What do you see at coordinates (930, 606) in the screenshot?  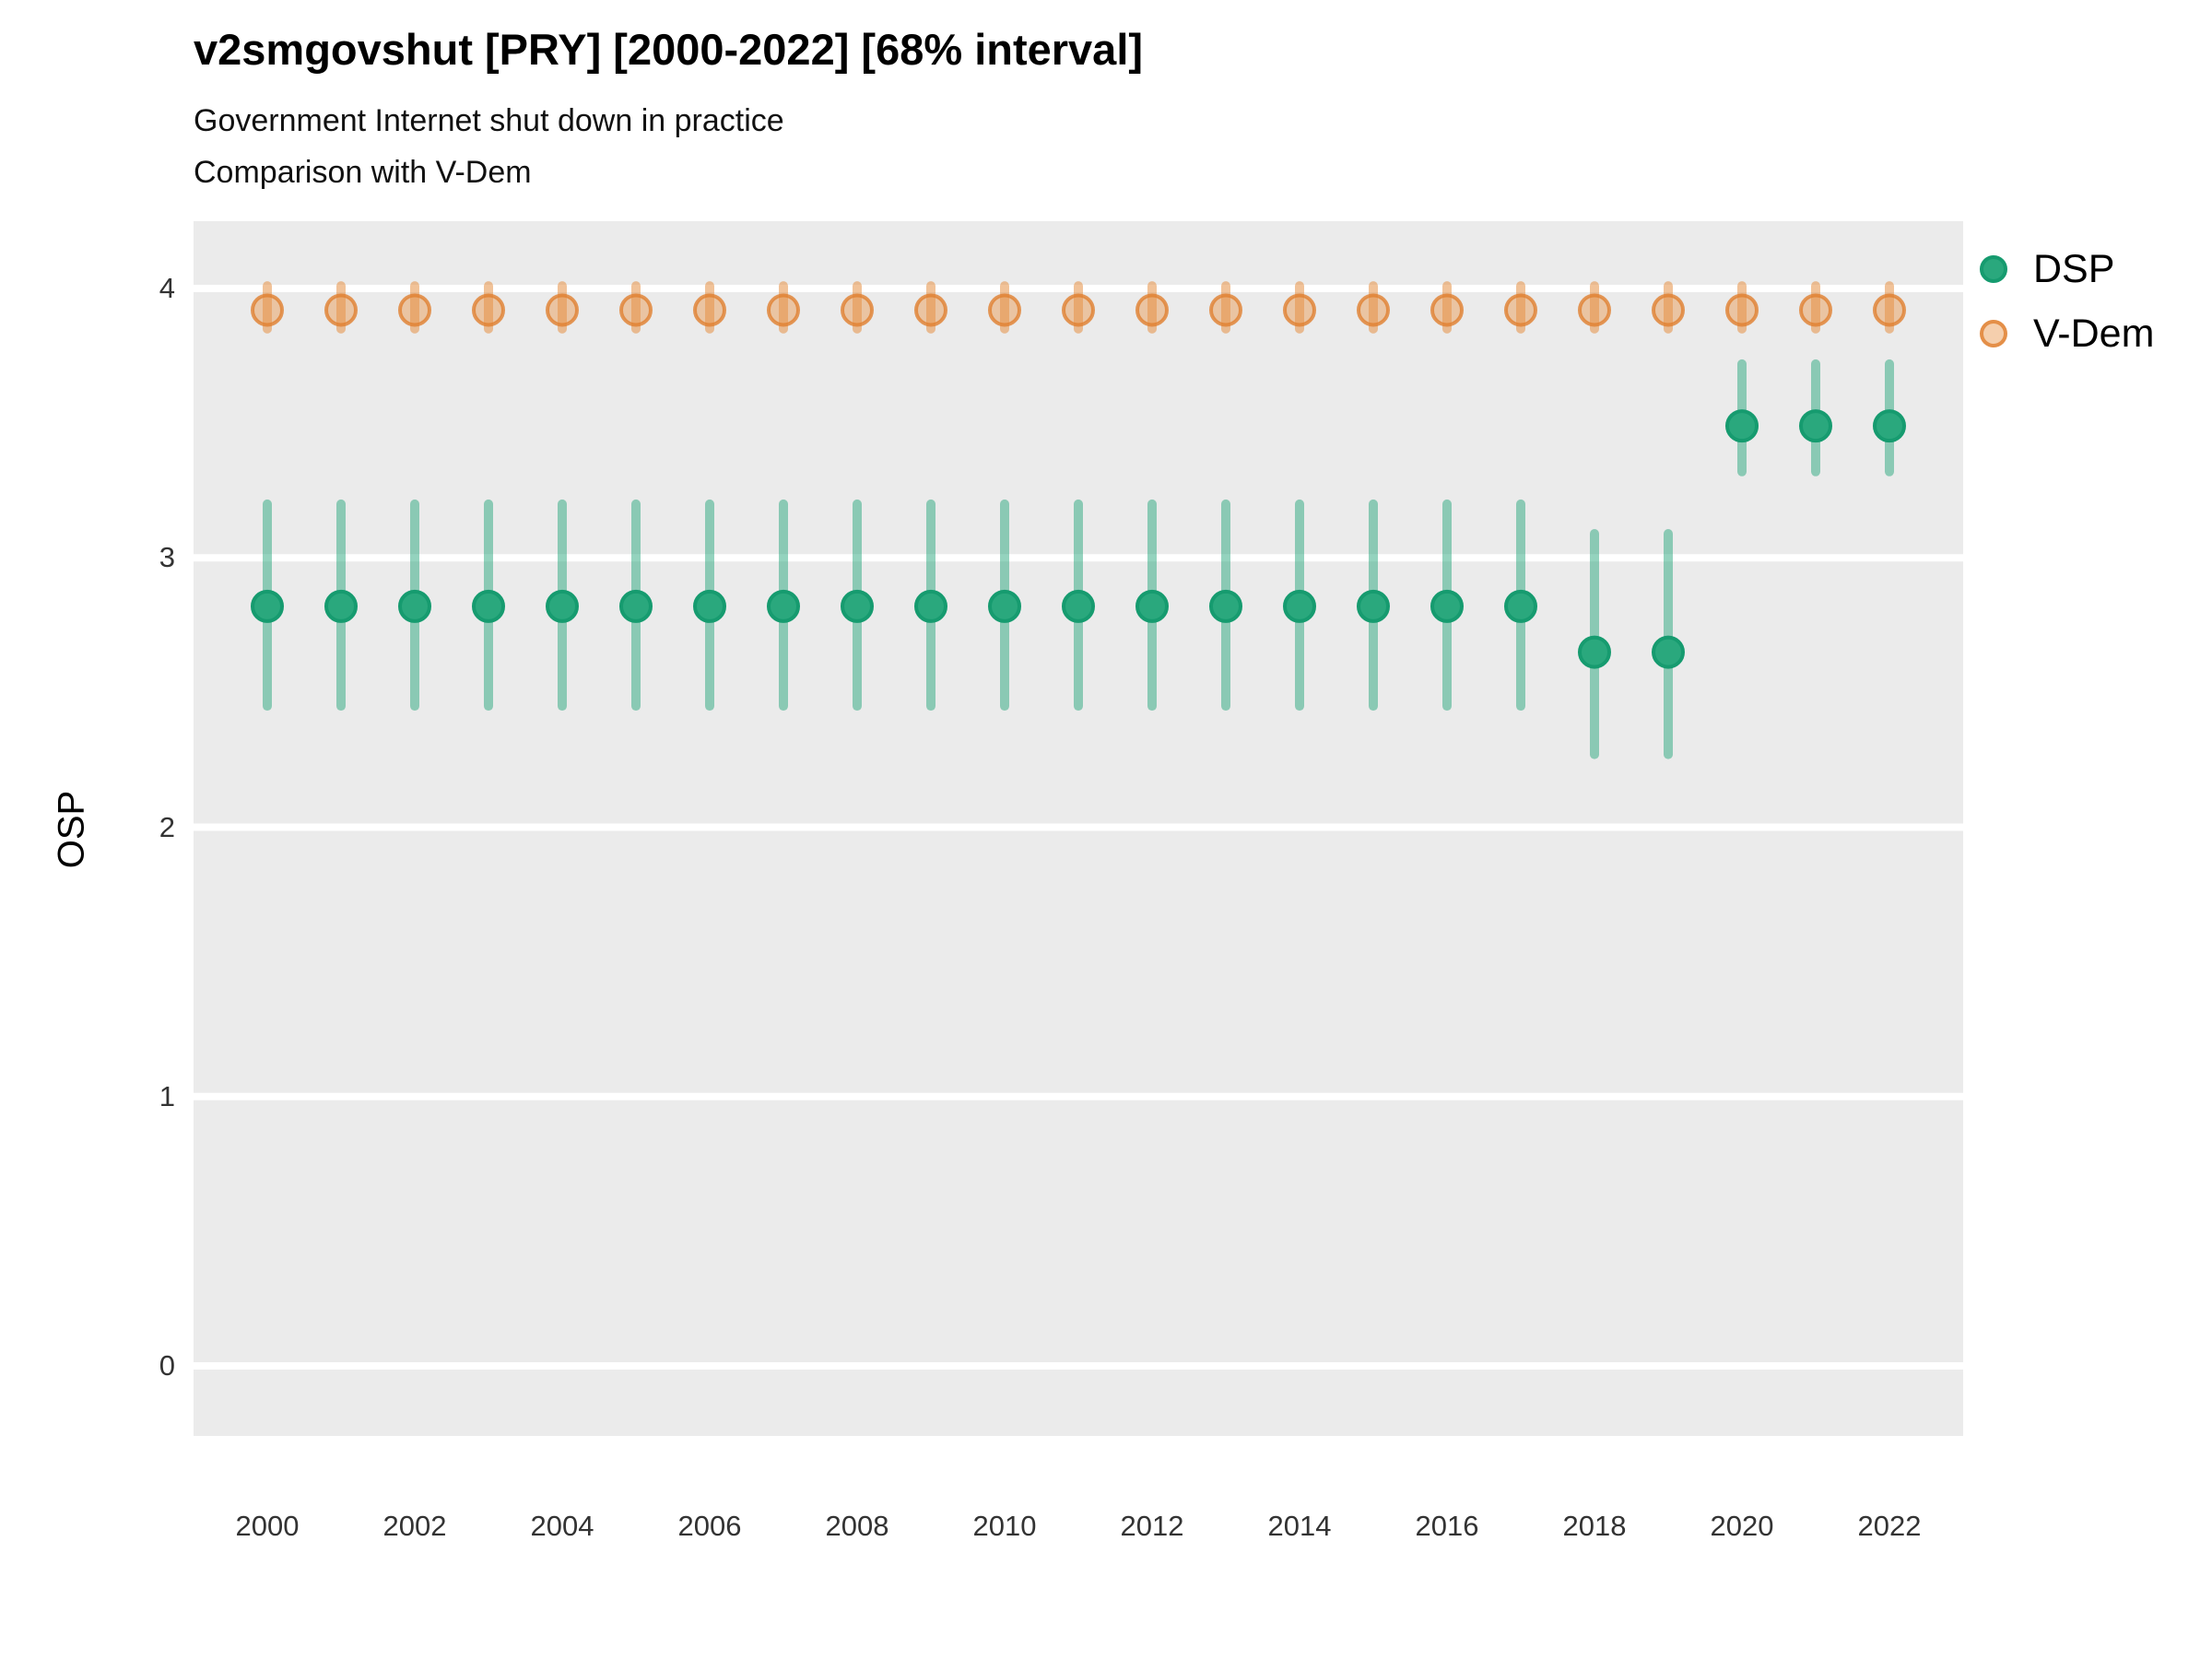 I see `data-point-dsp-2009` at bounding box center [930, 606].